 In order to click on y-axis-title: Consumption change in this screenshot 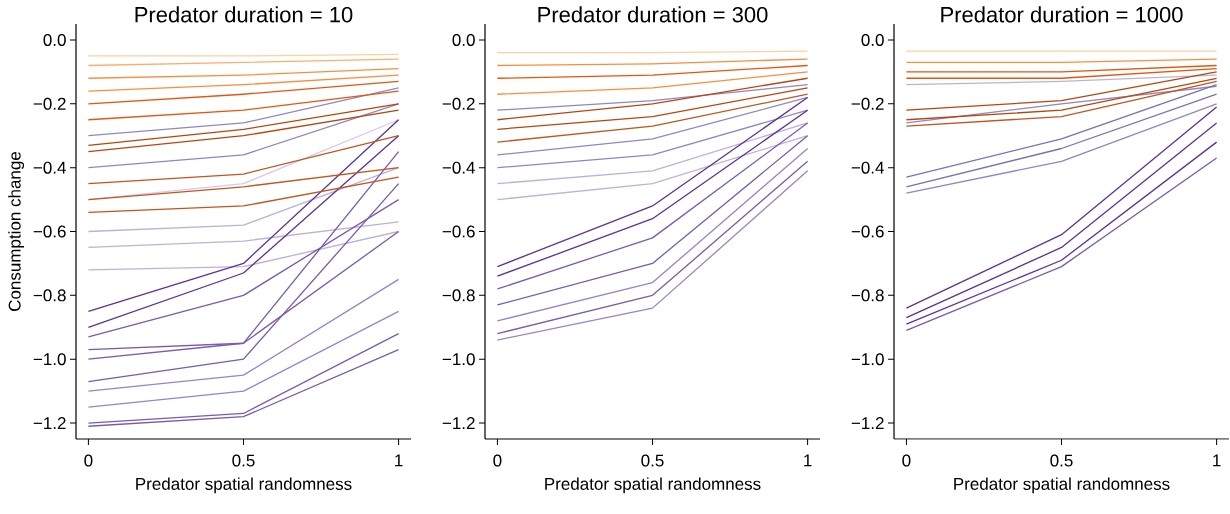, I will do `click(16, 231)`.